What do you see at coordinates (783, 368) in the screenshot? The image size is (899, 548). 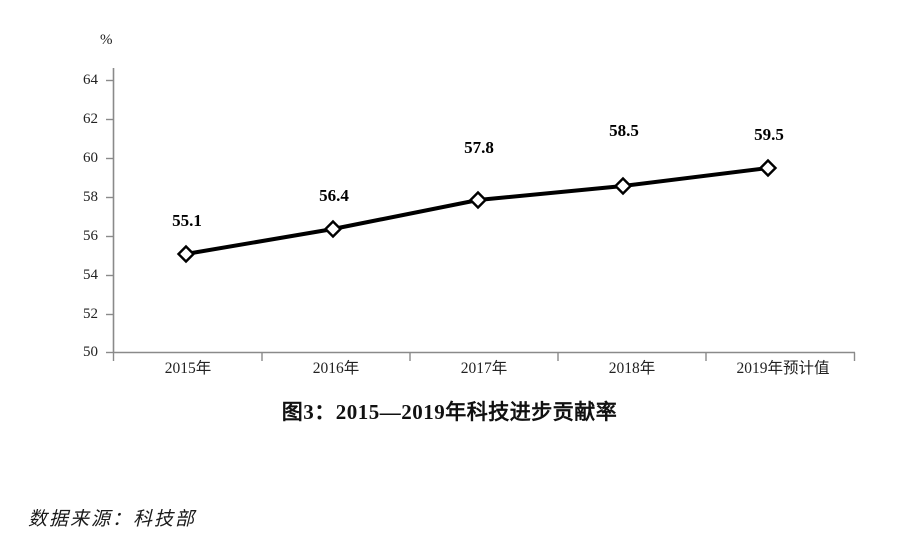 I see `x-tick-label-2019: 2019年预计值` at bounding box center [783, 368].